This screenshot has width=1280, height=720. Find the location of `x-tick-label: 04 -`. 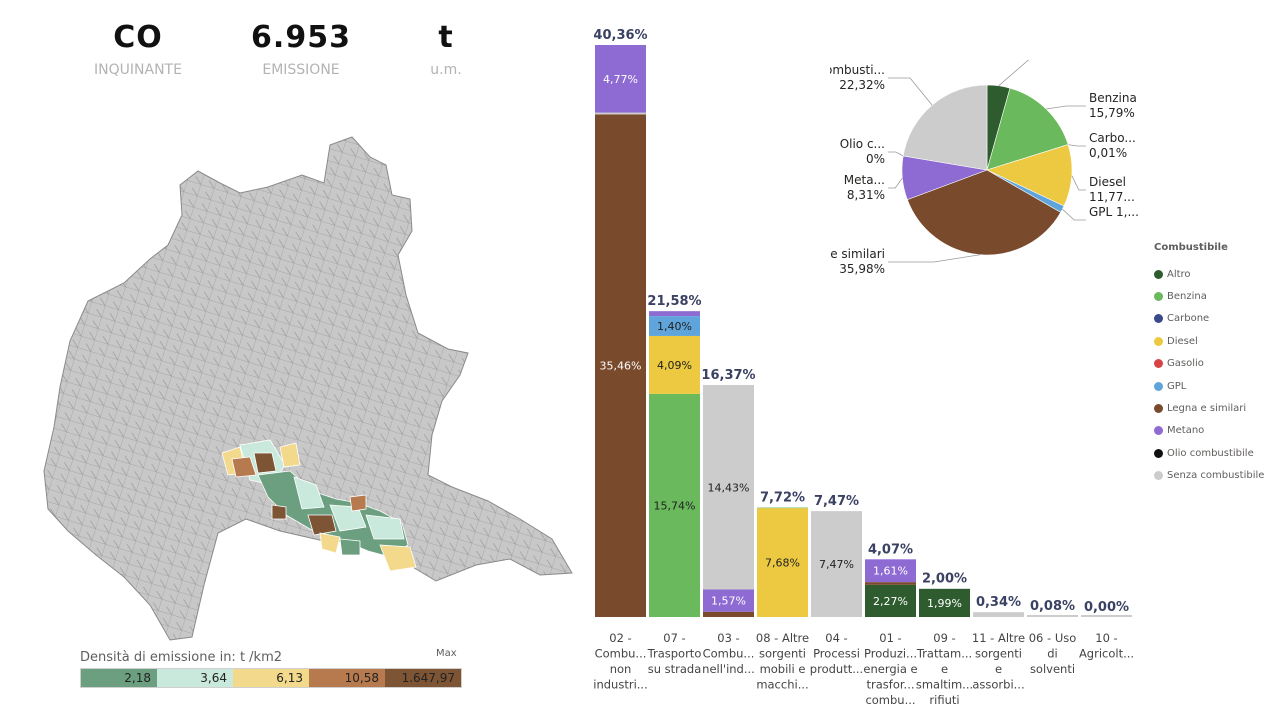

x-tick-label: 04 - is located at coordinates (836, 638).